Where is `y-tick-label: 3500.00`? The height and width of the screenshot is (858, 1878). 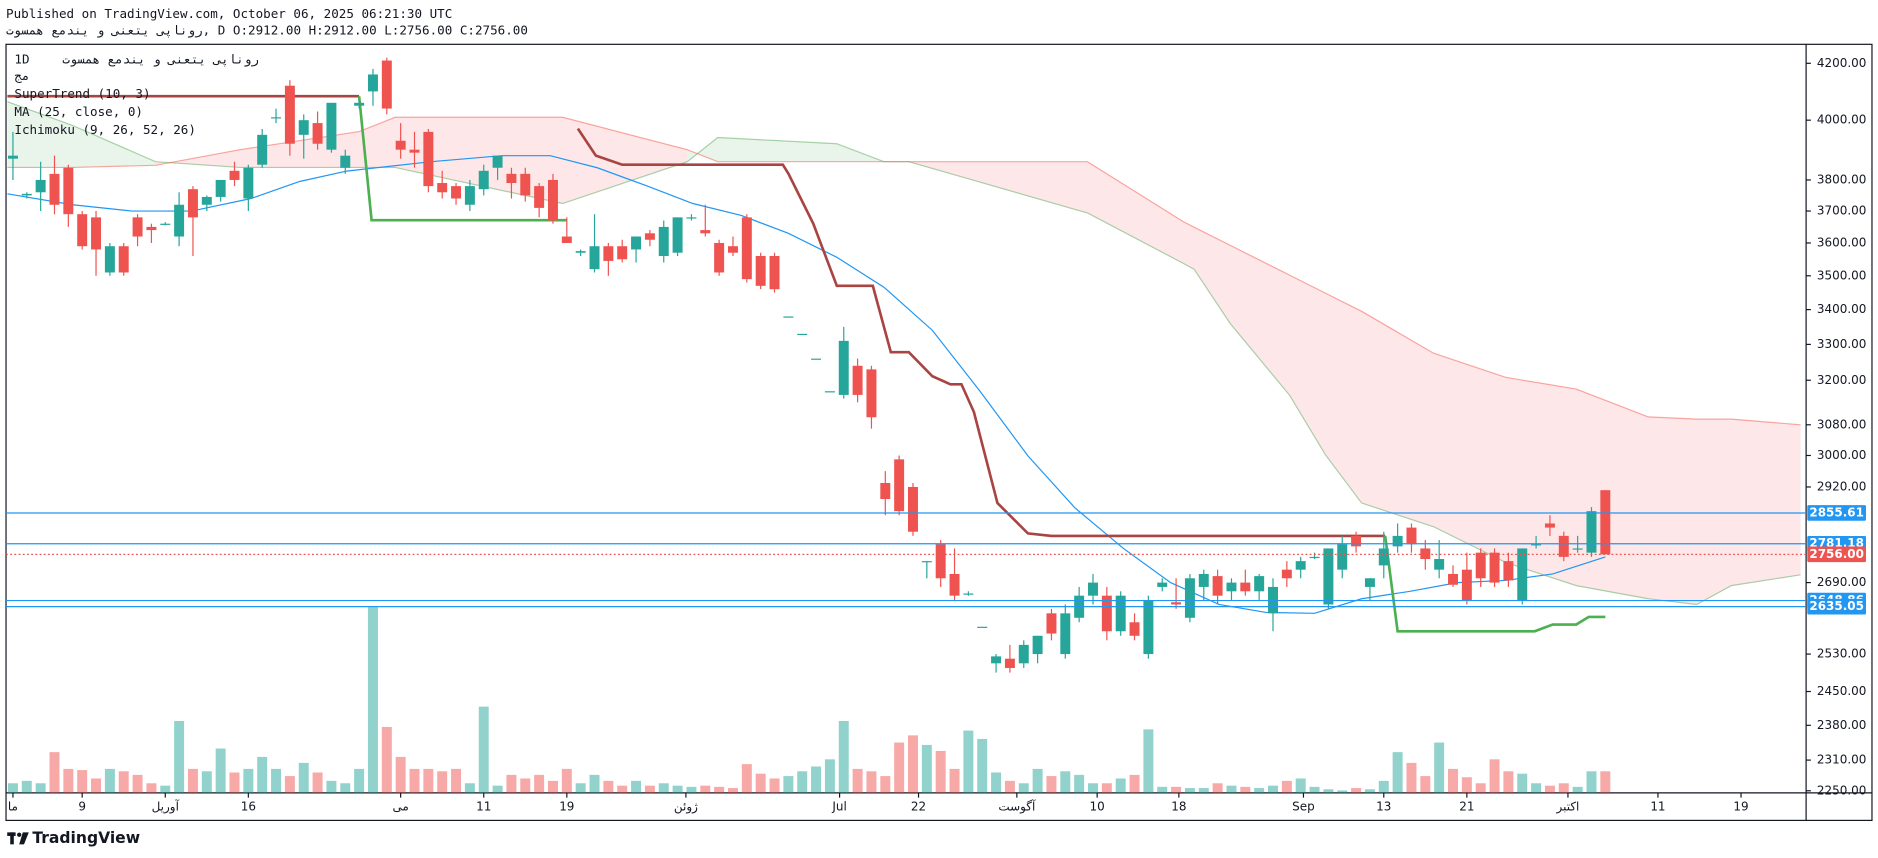 y-tick-label: 3500.00 is located at coordinates (1842, 275).